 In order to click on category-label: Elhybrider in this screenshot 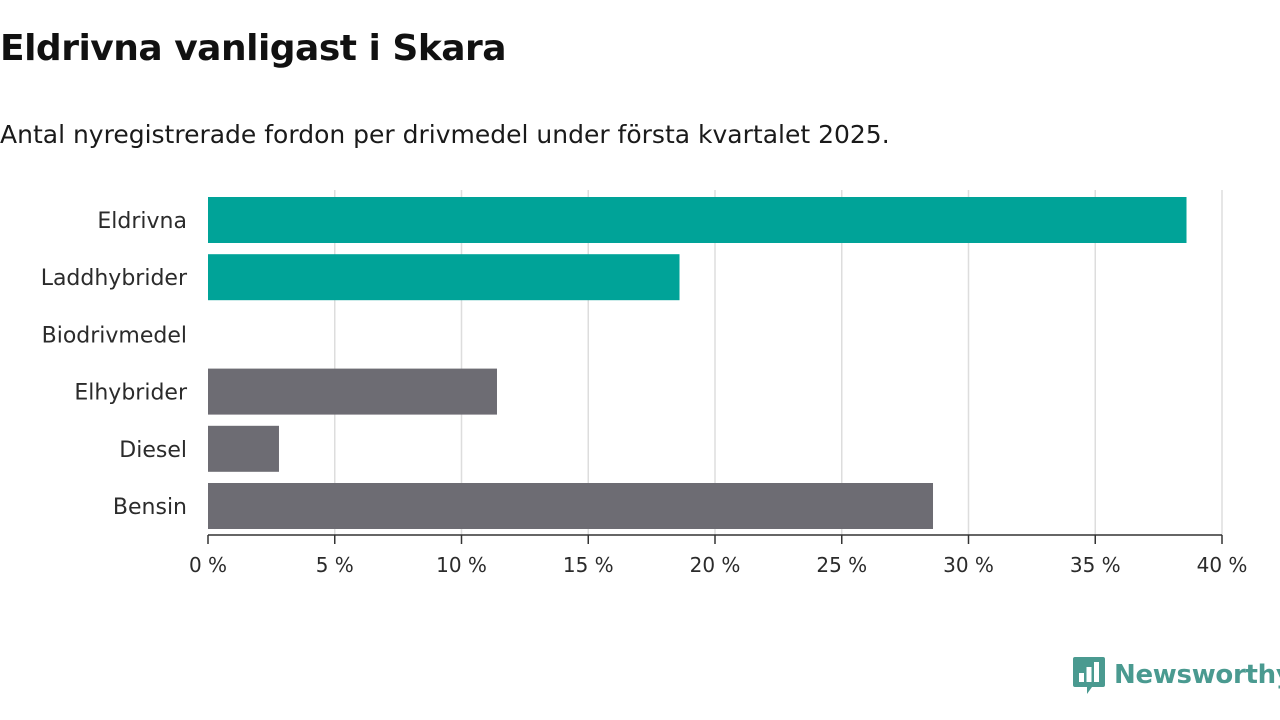, I will do `click(131, 393)`.